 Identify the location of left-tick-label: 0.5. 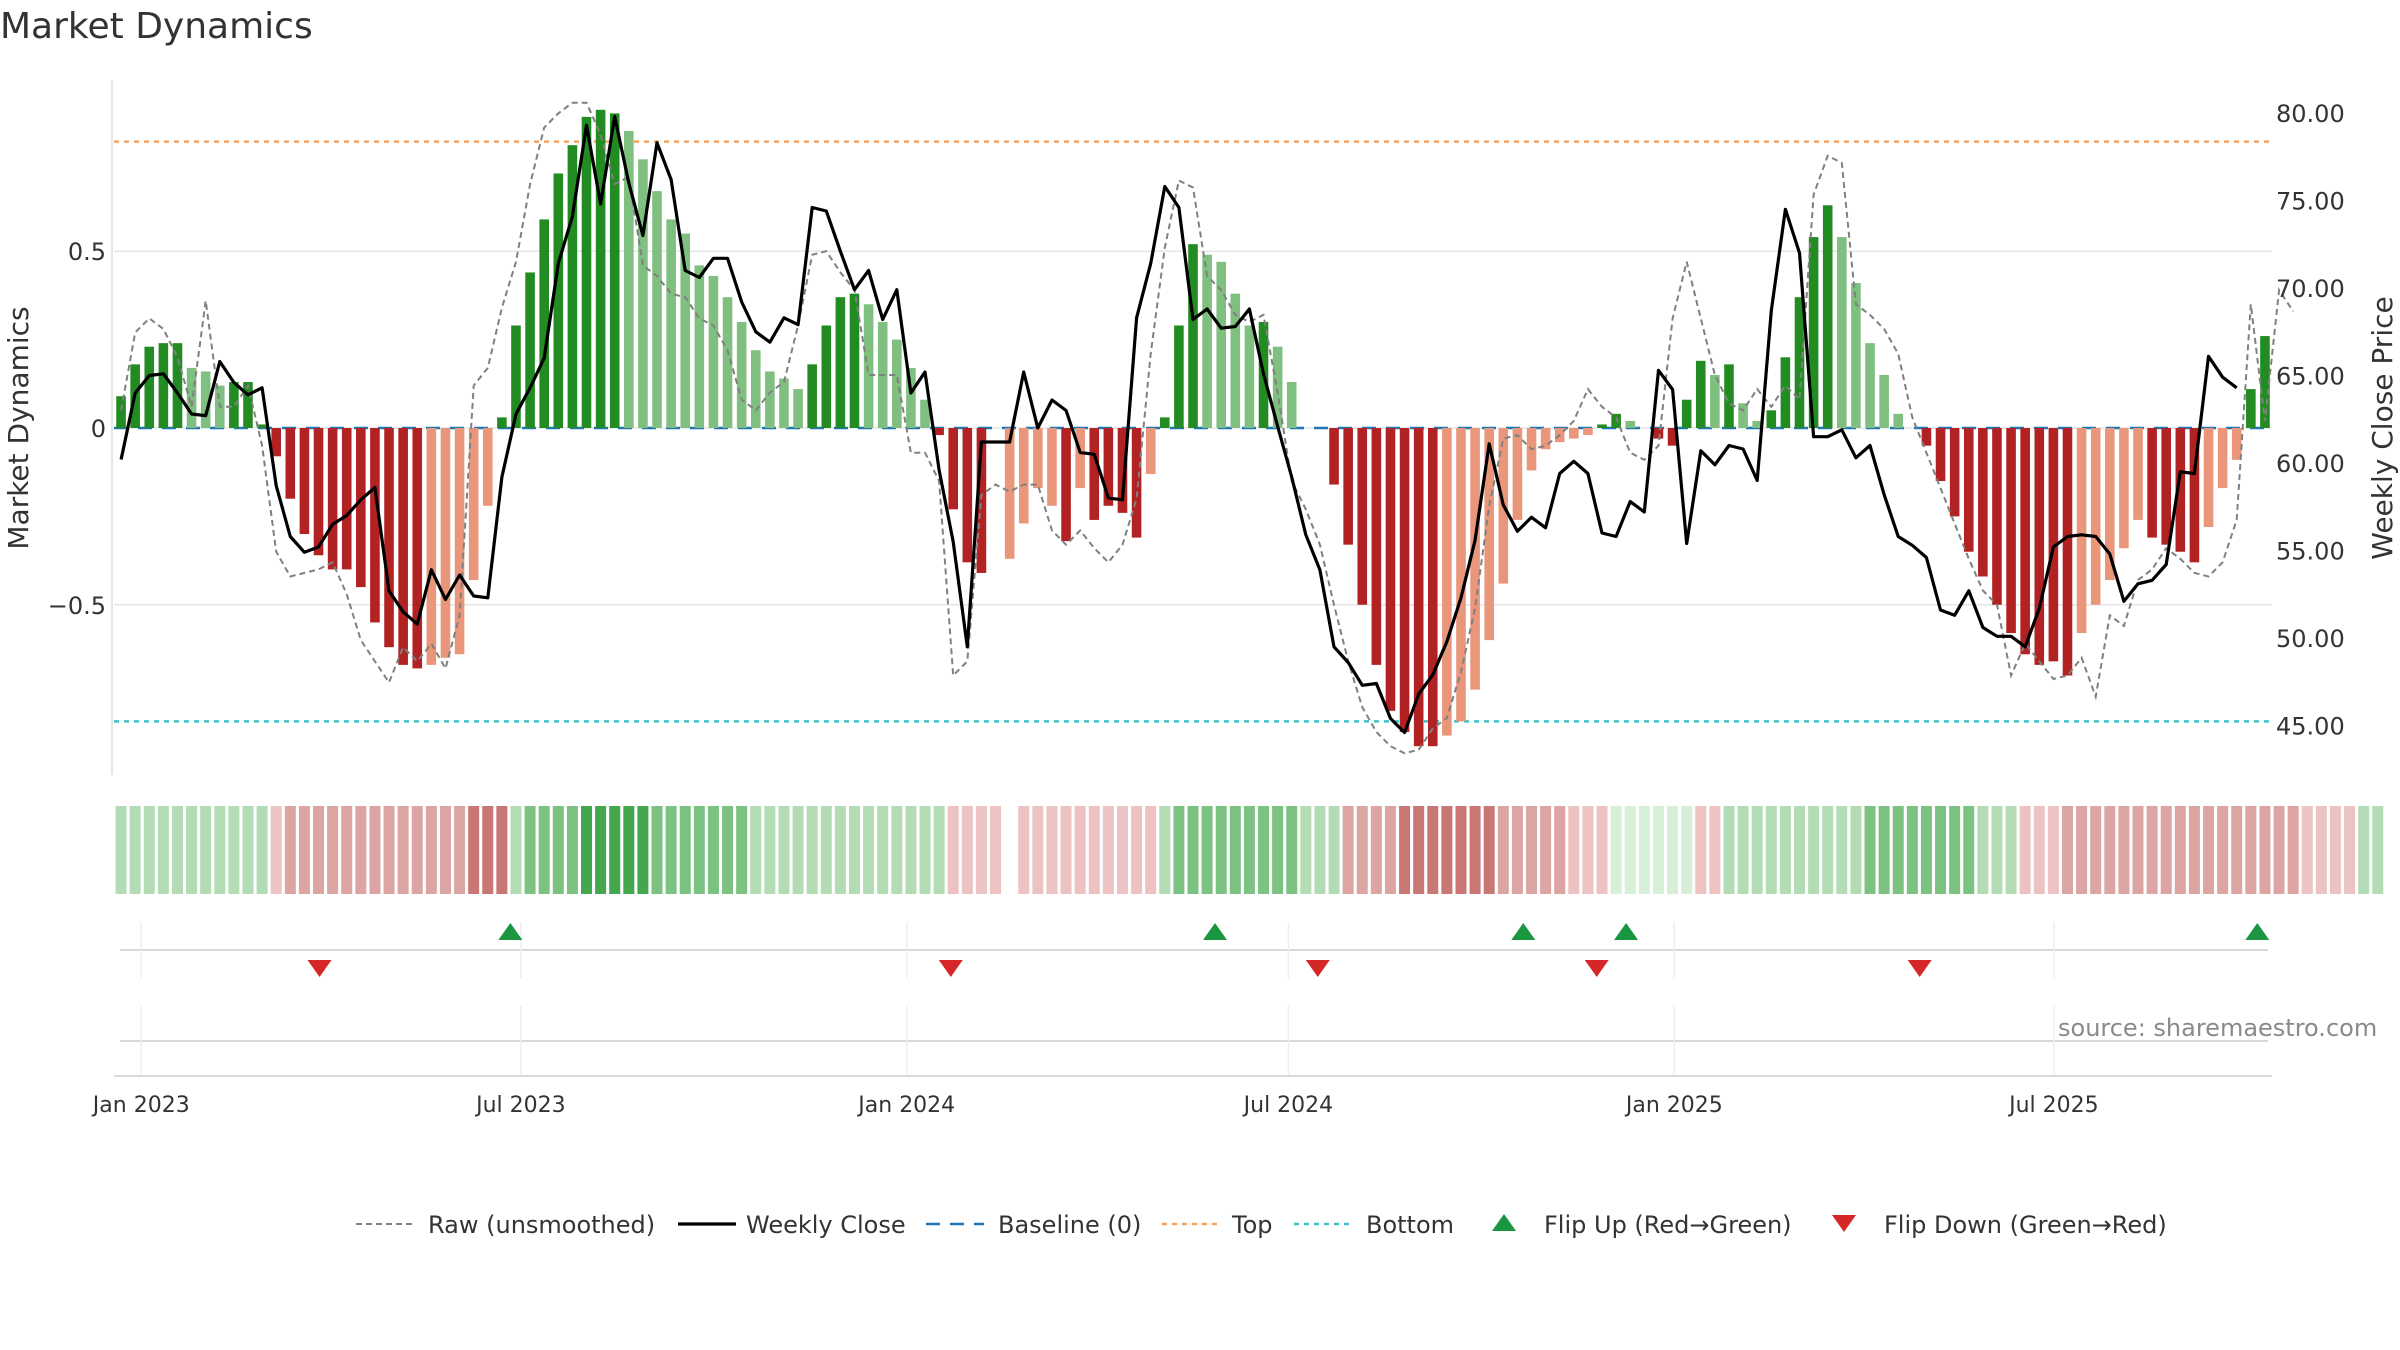
(87, 252).